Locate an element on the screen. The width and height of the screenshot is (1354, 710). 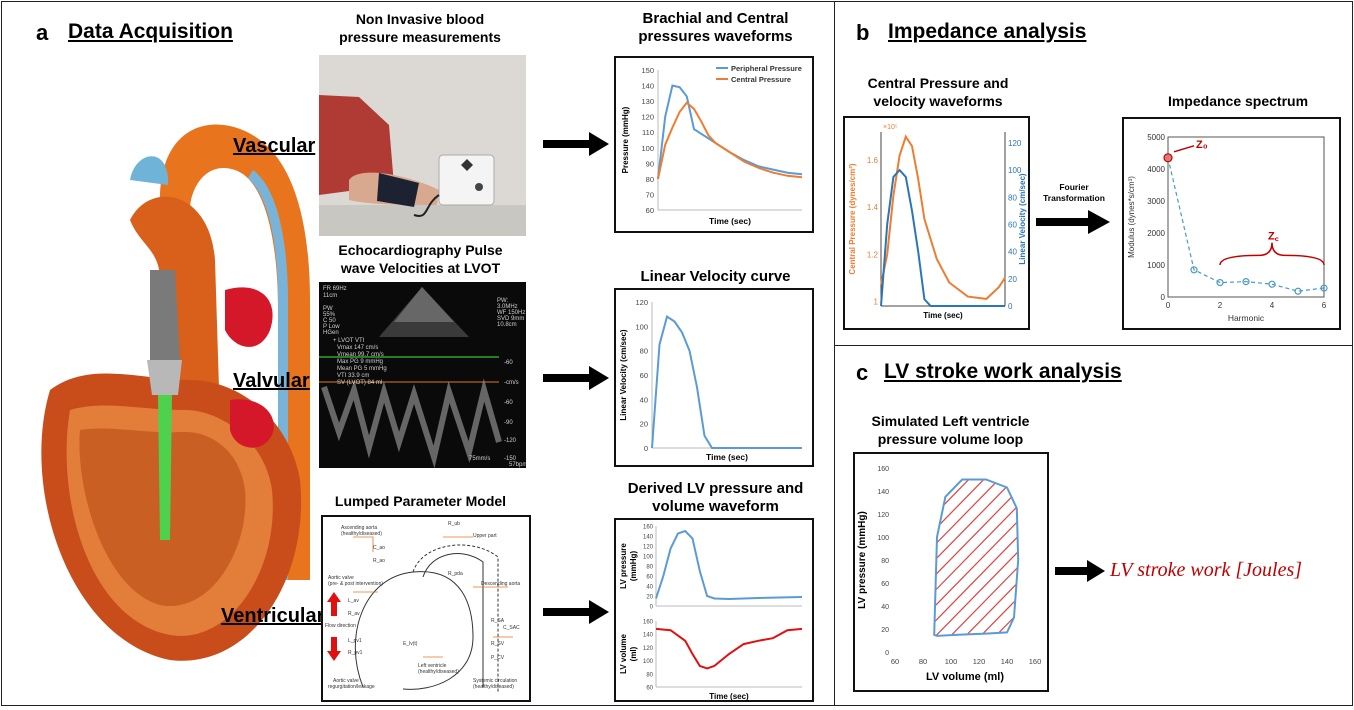
right-tick-label: 40 is located at coordinates (1012, 252).